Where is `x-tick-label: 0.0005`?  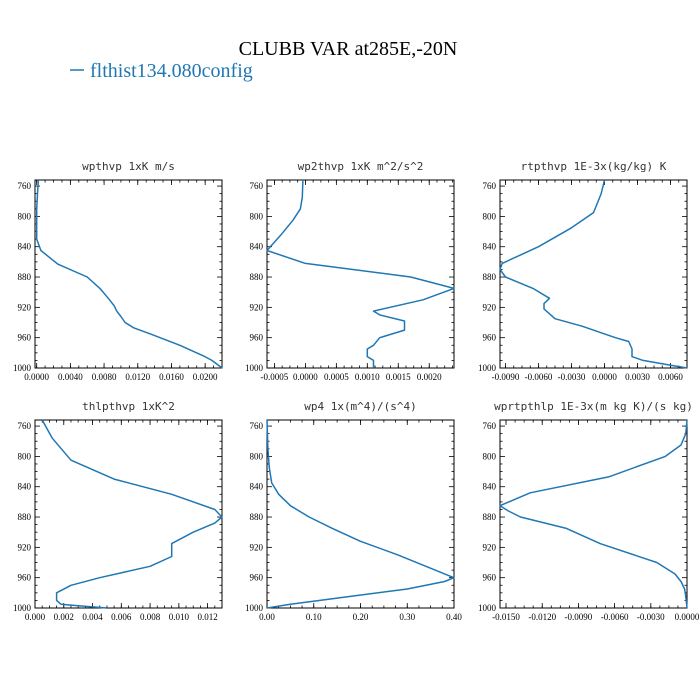
x-tick-label: 0.0005 is located at coordinates (336, 377).